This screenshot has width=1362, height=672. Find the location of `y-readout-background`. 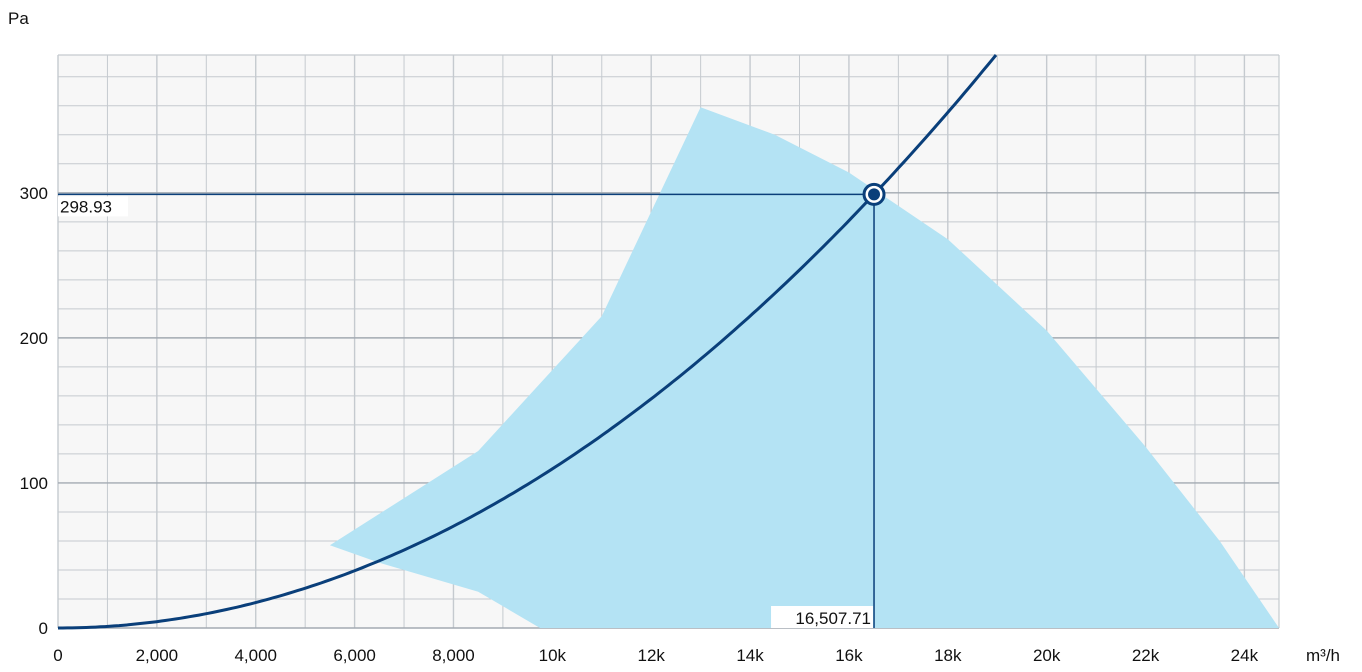

y-readout-background is located at coordinates (93, 206).